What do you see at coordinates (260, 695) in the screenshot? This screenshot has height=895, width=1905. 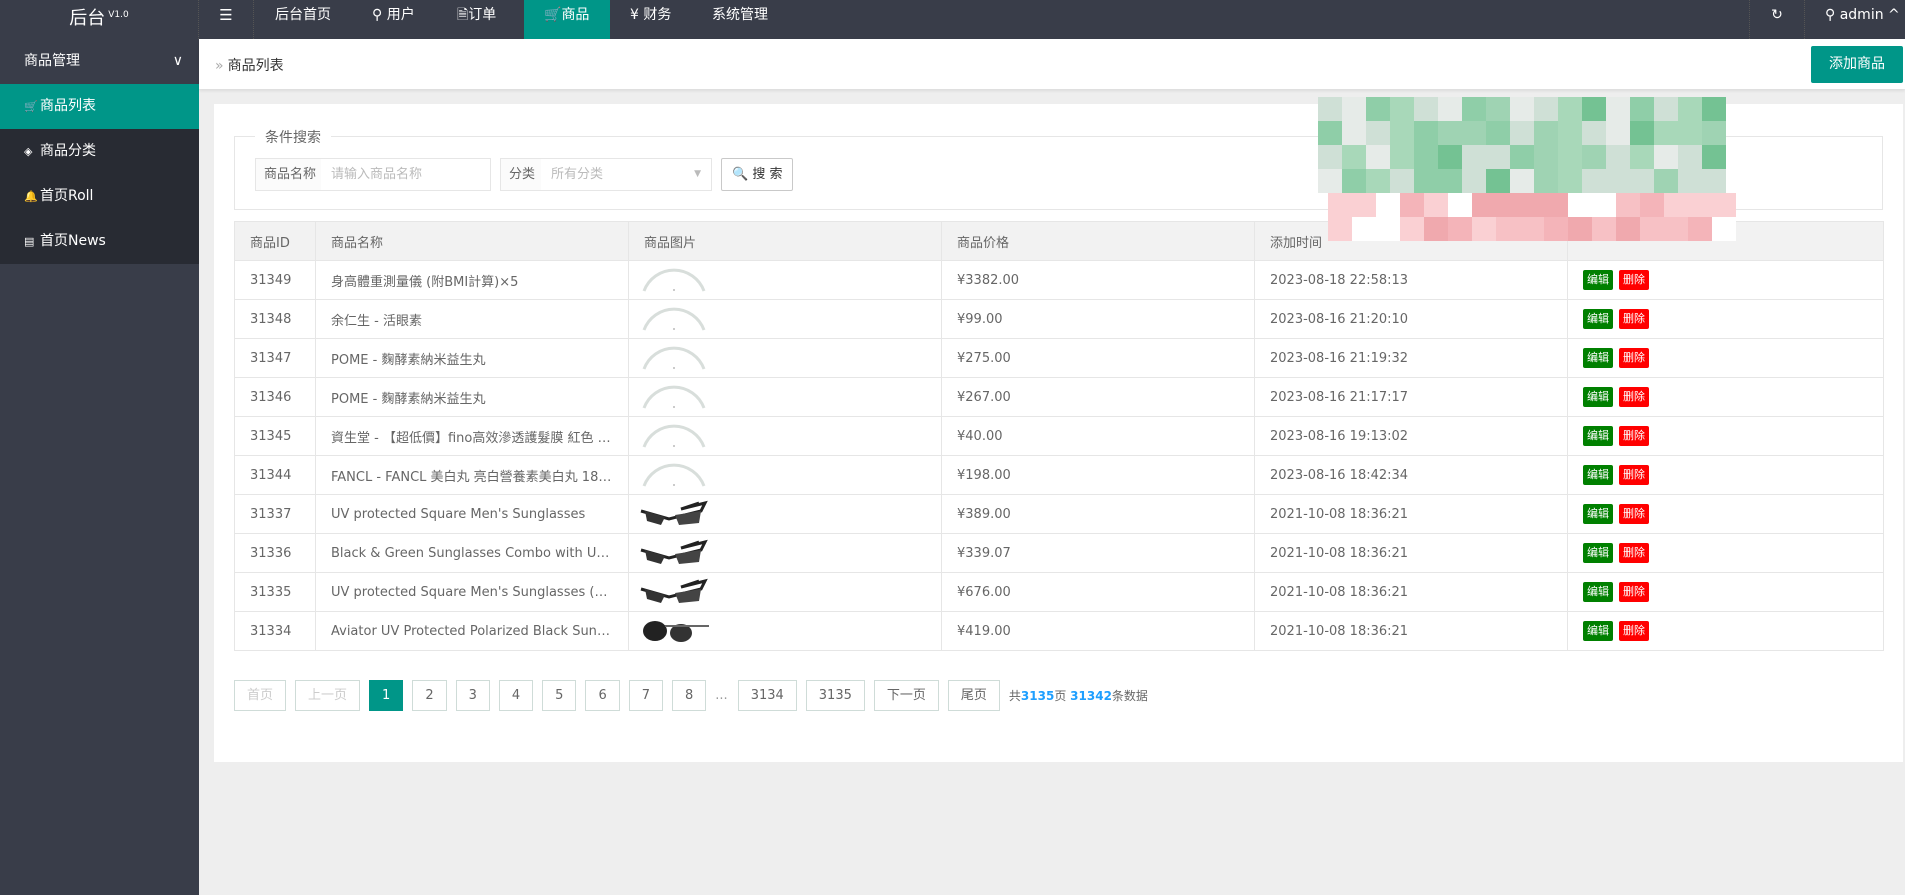 I see `first-page-button: 首页` at bounding box center [260, 695].